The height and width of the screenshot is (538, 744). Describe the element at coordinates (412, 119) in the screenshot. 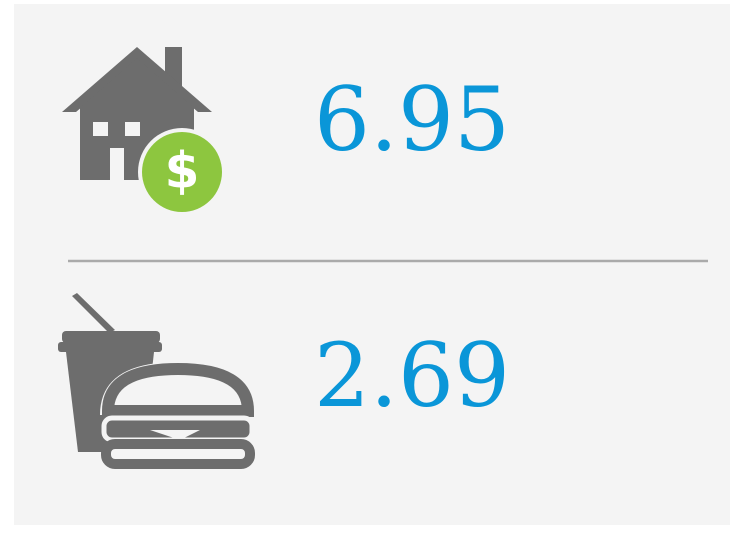

I see `value-top: 6.95` at that location.